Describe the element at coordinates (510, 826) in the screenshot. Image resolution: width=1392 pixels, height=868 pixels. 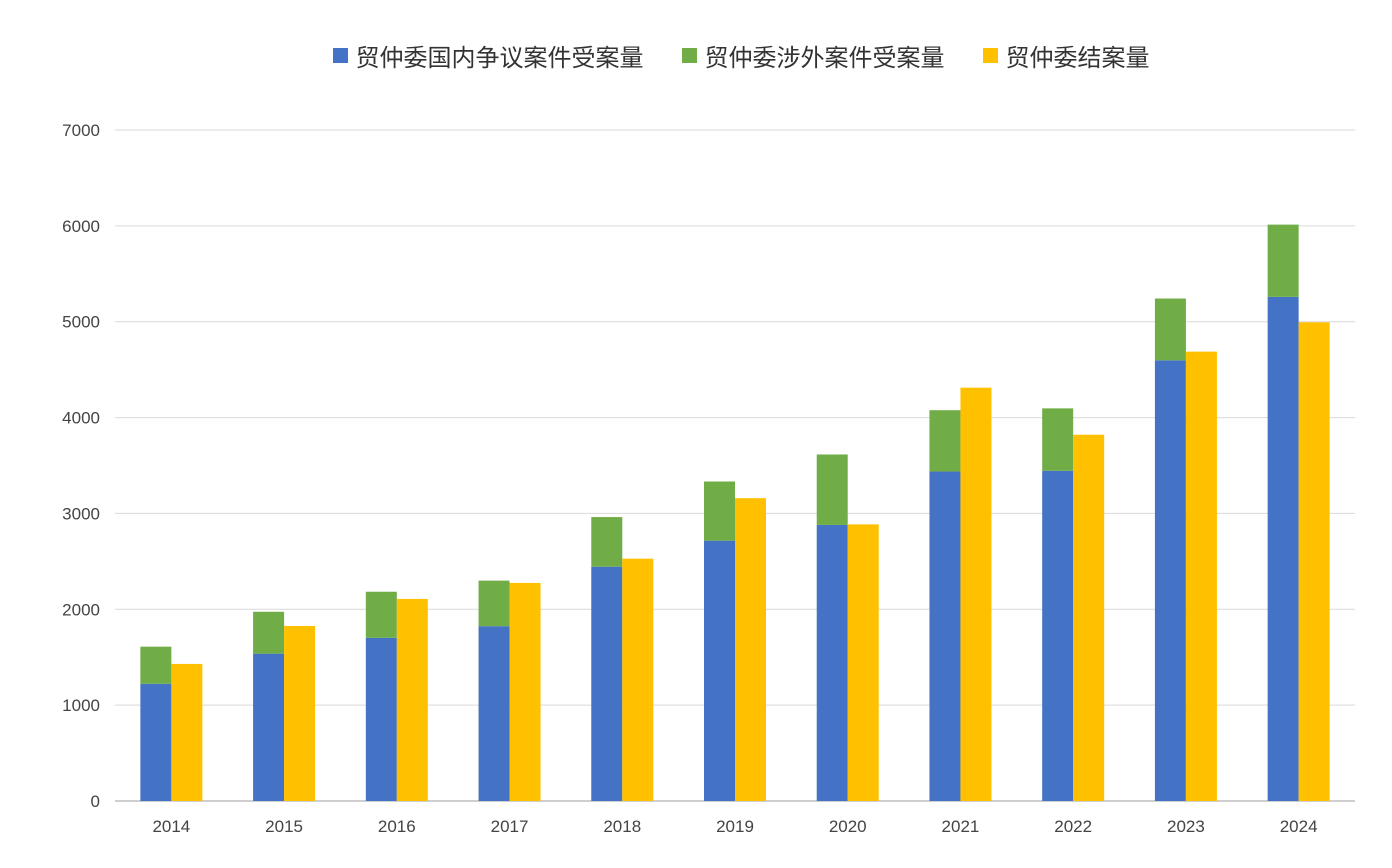
I see `x-tick-label: 2017` at that location.